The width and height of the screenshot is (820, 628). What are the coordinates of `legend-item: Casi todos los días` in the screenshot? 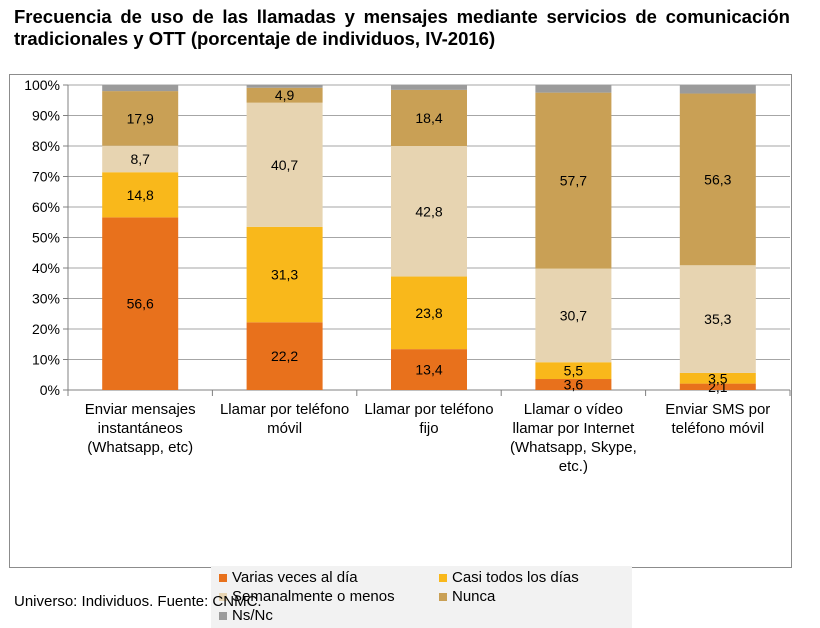 It's located at (509, 577).